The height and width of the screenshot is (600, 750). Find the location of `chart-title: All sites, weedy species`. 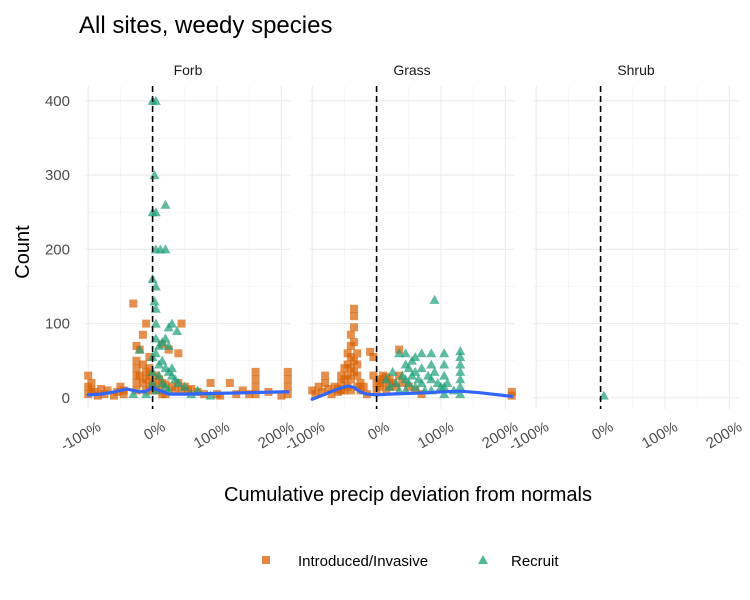

chart-title: All sites, weedy species is located at coordinates (205, 25).